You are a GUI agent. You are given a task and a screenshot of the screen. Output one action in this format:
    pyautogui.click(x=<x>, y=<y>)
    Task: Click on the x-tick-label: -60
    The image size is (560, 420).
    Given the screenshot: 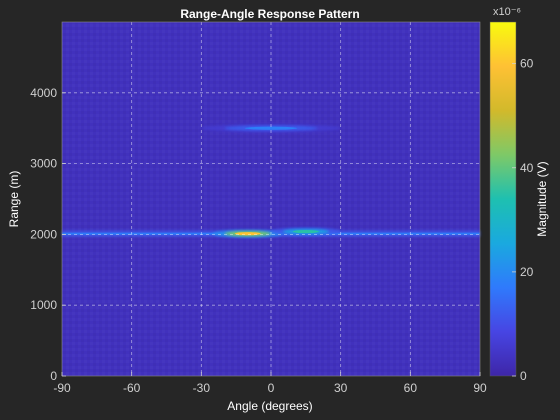 What is the action you would take?
    pyautogui.click(x=132, y=388)
    